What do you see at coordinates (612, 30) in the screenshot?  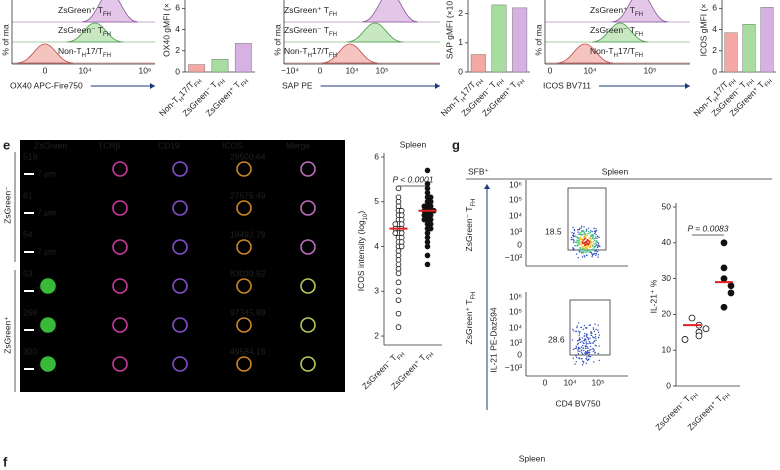 I see `text-part: ZsGreen⁻ T` at bounding box center [612, 30].